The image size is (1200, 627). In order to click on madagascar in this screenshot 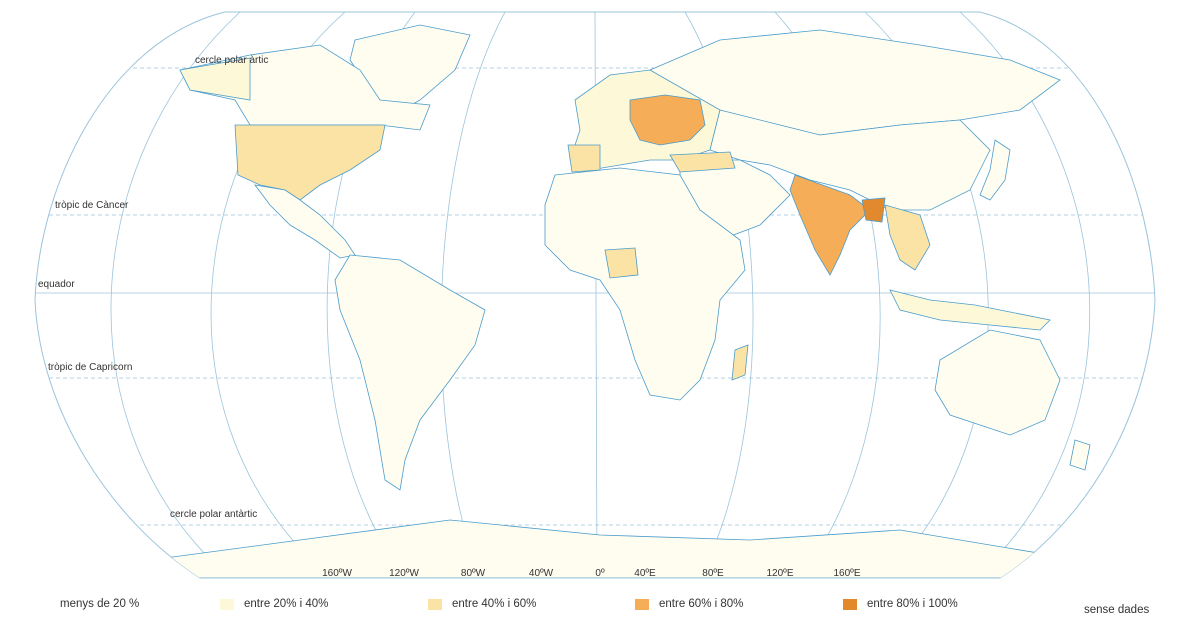, I will do `click(740, 362)`.